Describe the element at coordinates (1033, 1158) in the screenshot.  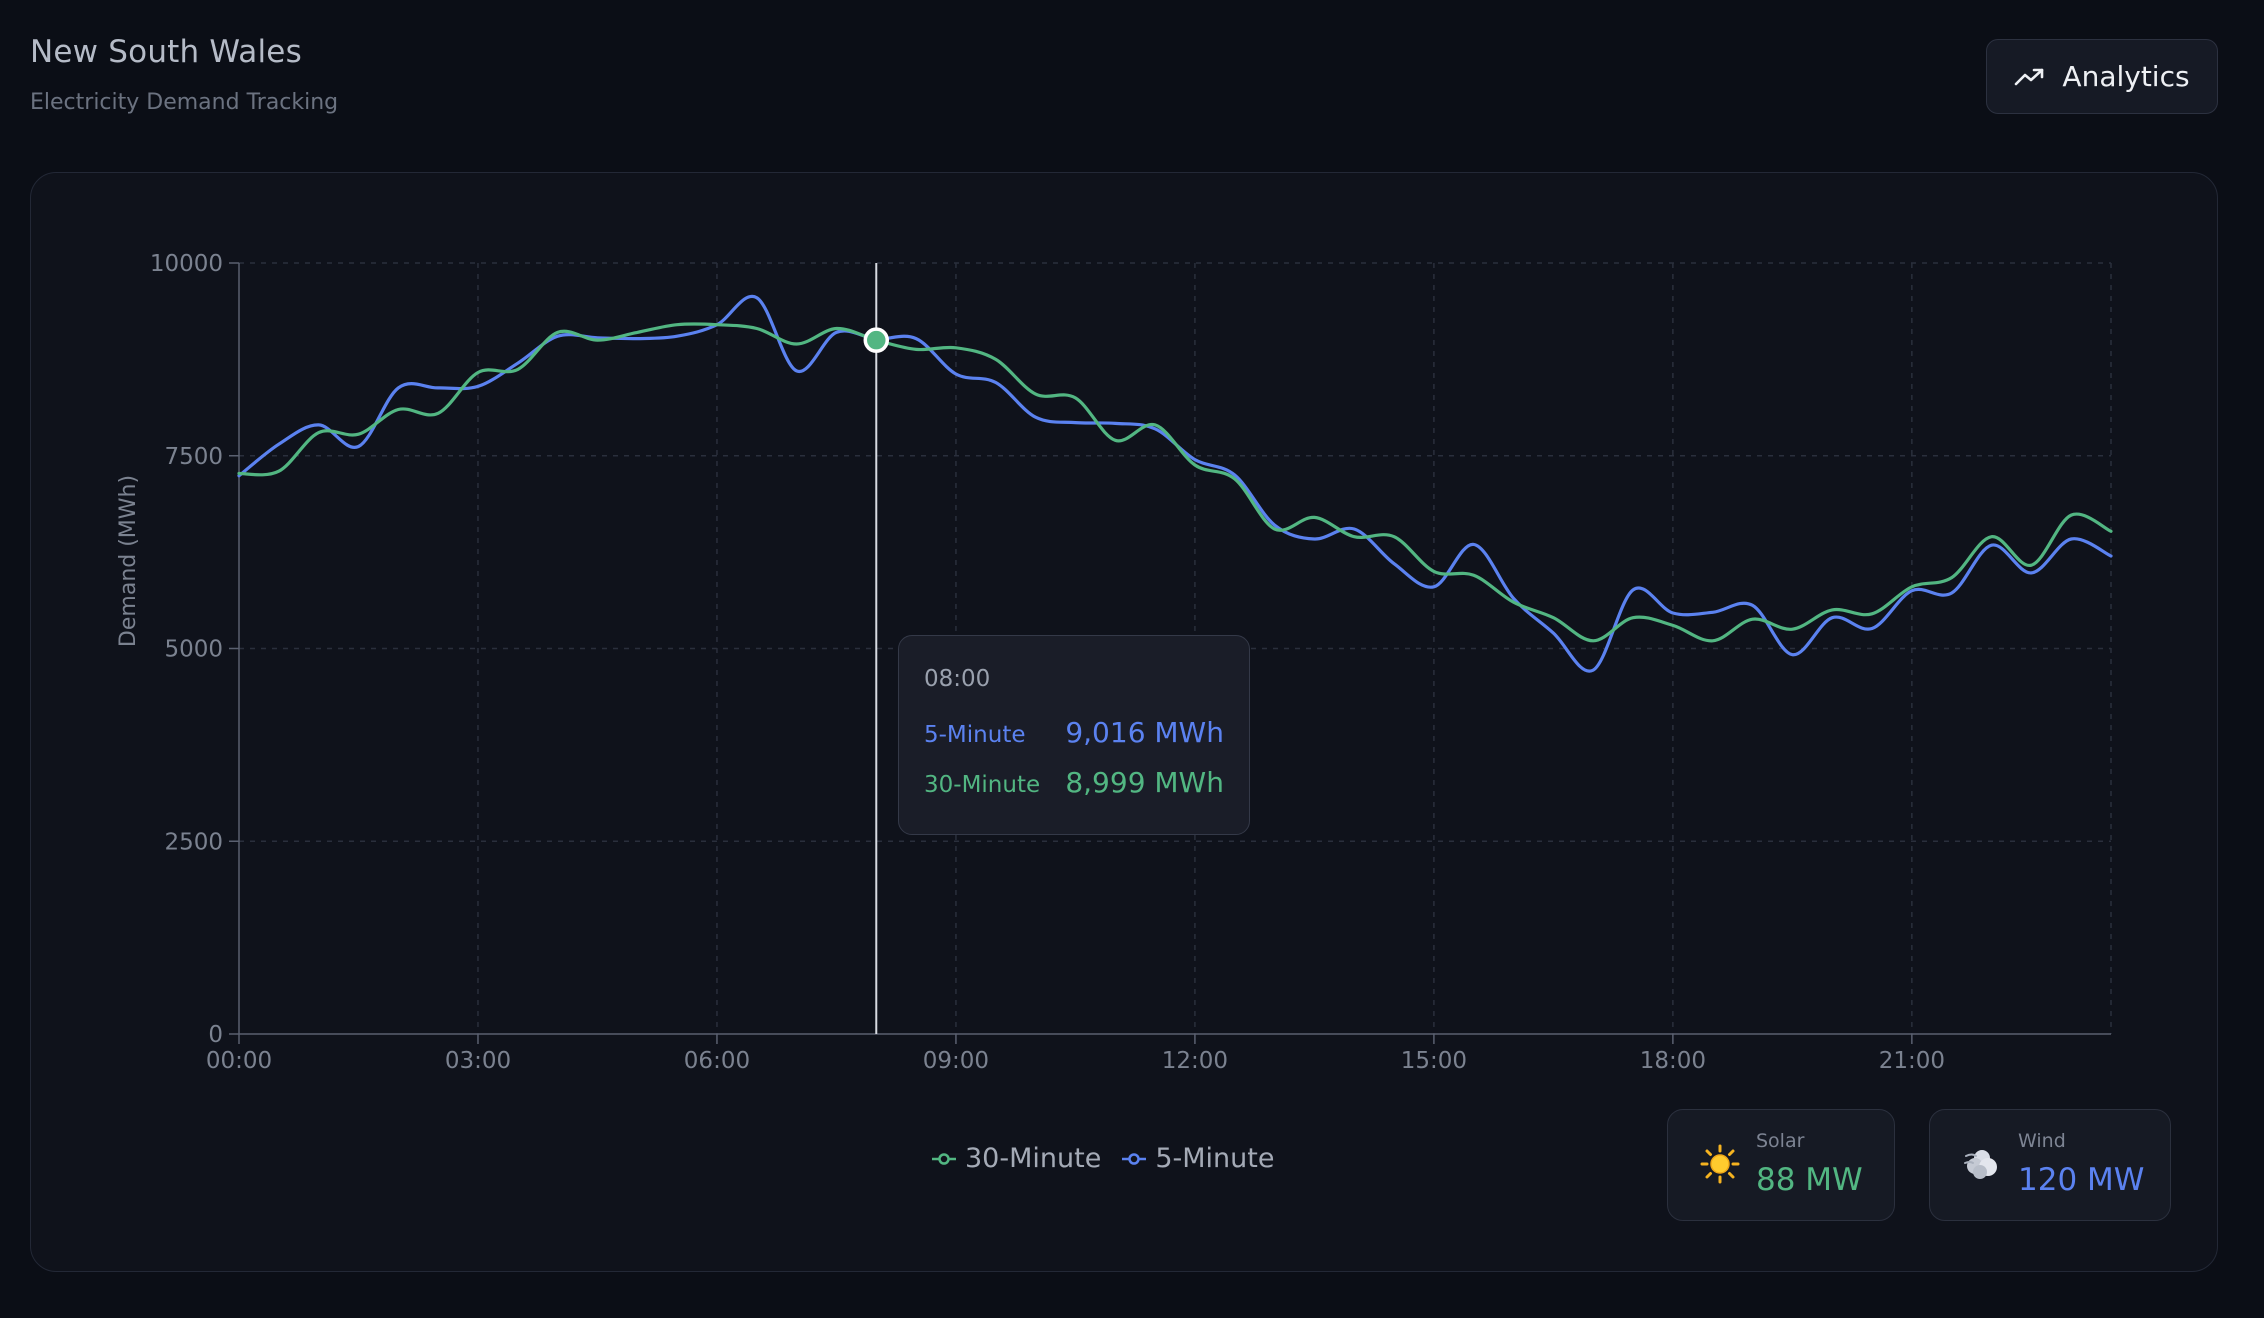
I see `legend-label-30-minute: 30-Minute` at that location.